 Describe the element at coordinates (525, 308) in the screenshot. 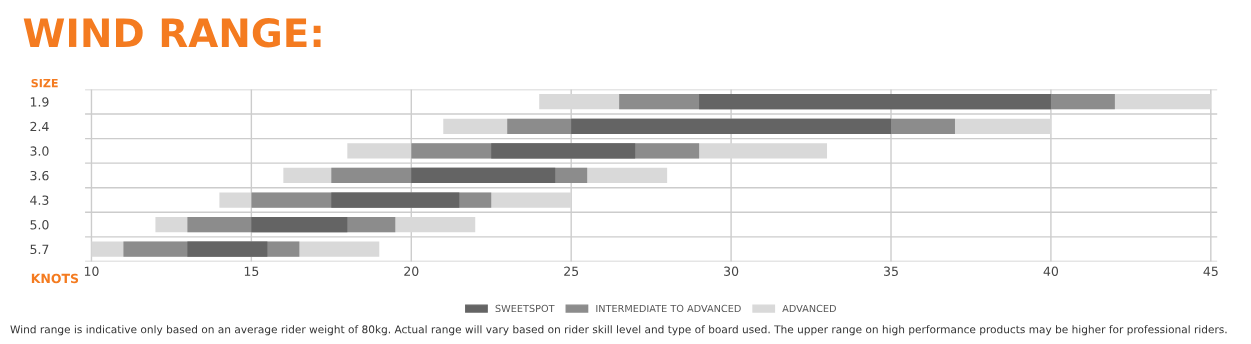

I see `legend-label: SWEETSPOT` at that location.